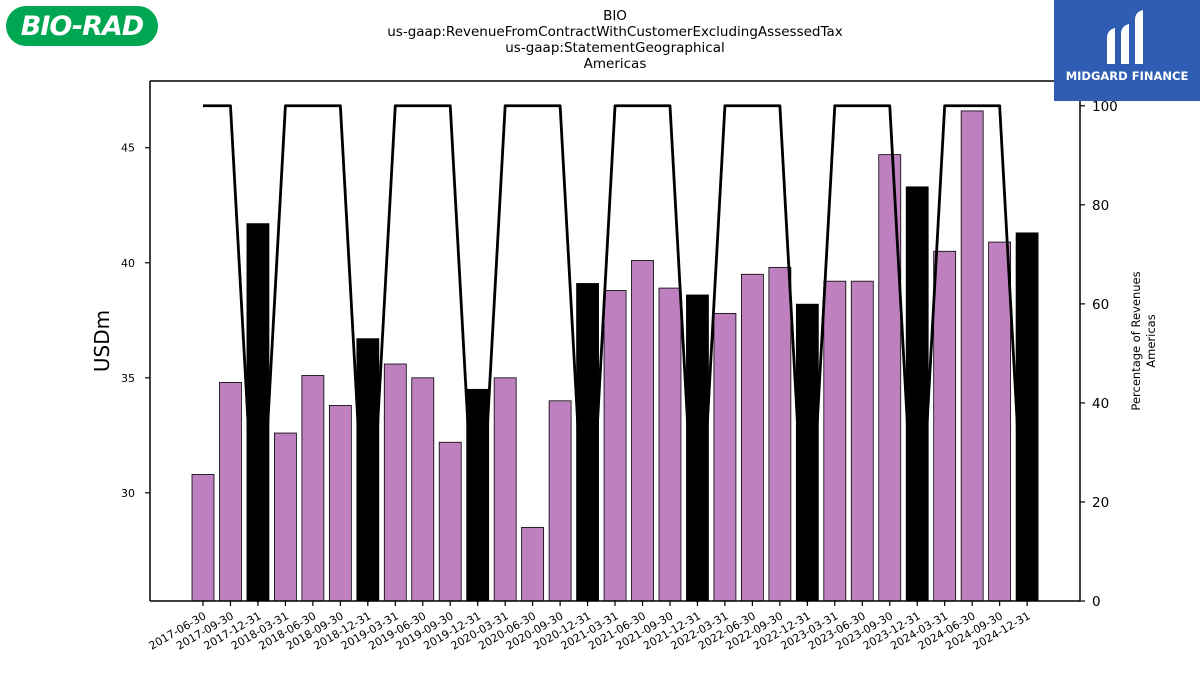  Describe the element at coordinates (1096, 602) in the screenshot. I see `y-right-tick-label: 0` at that location.